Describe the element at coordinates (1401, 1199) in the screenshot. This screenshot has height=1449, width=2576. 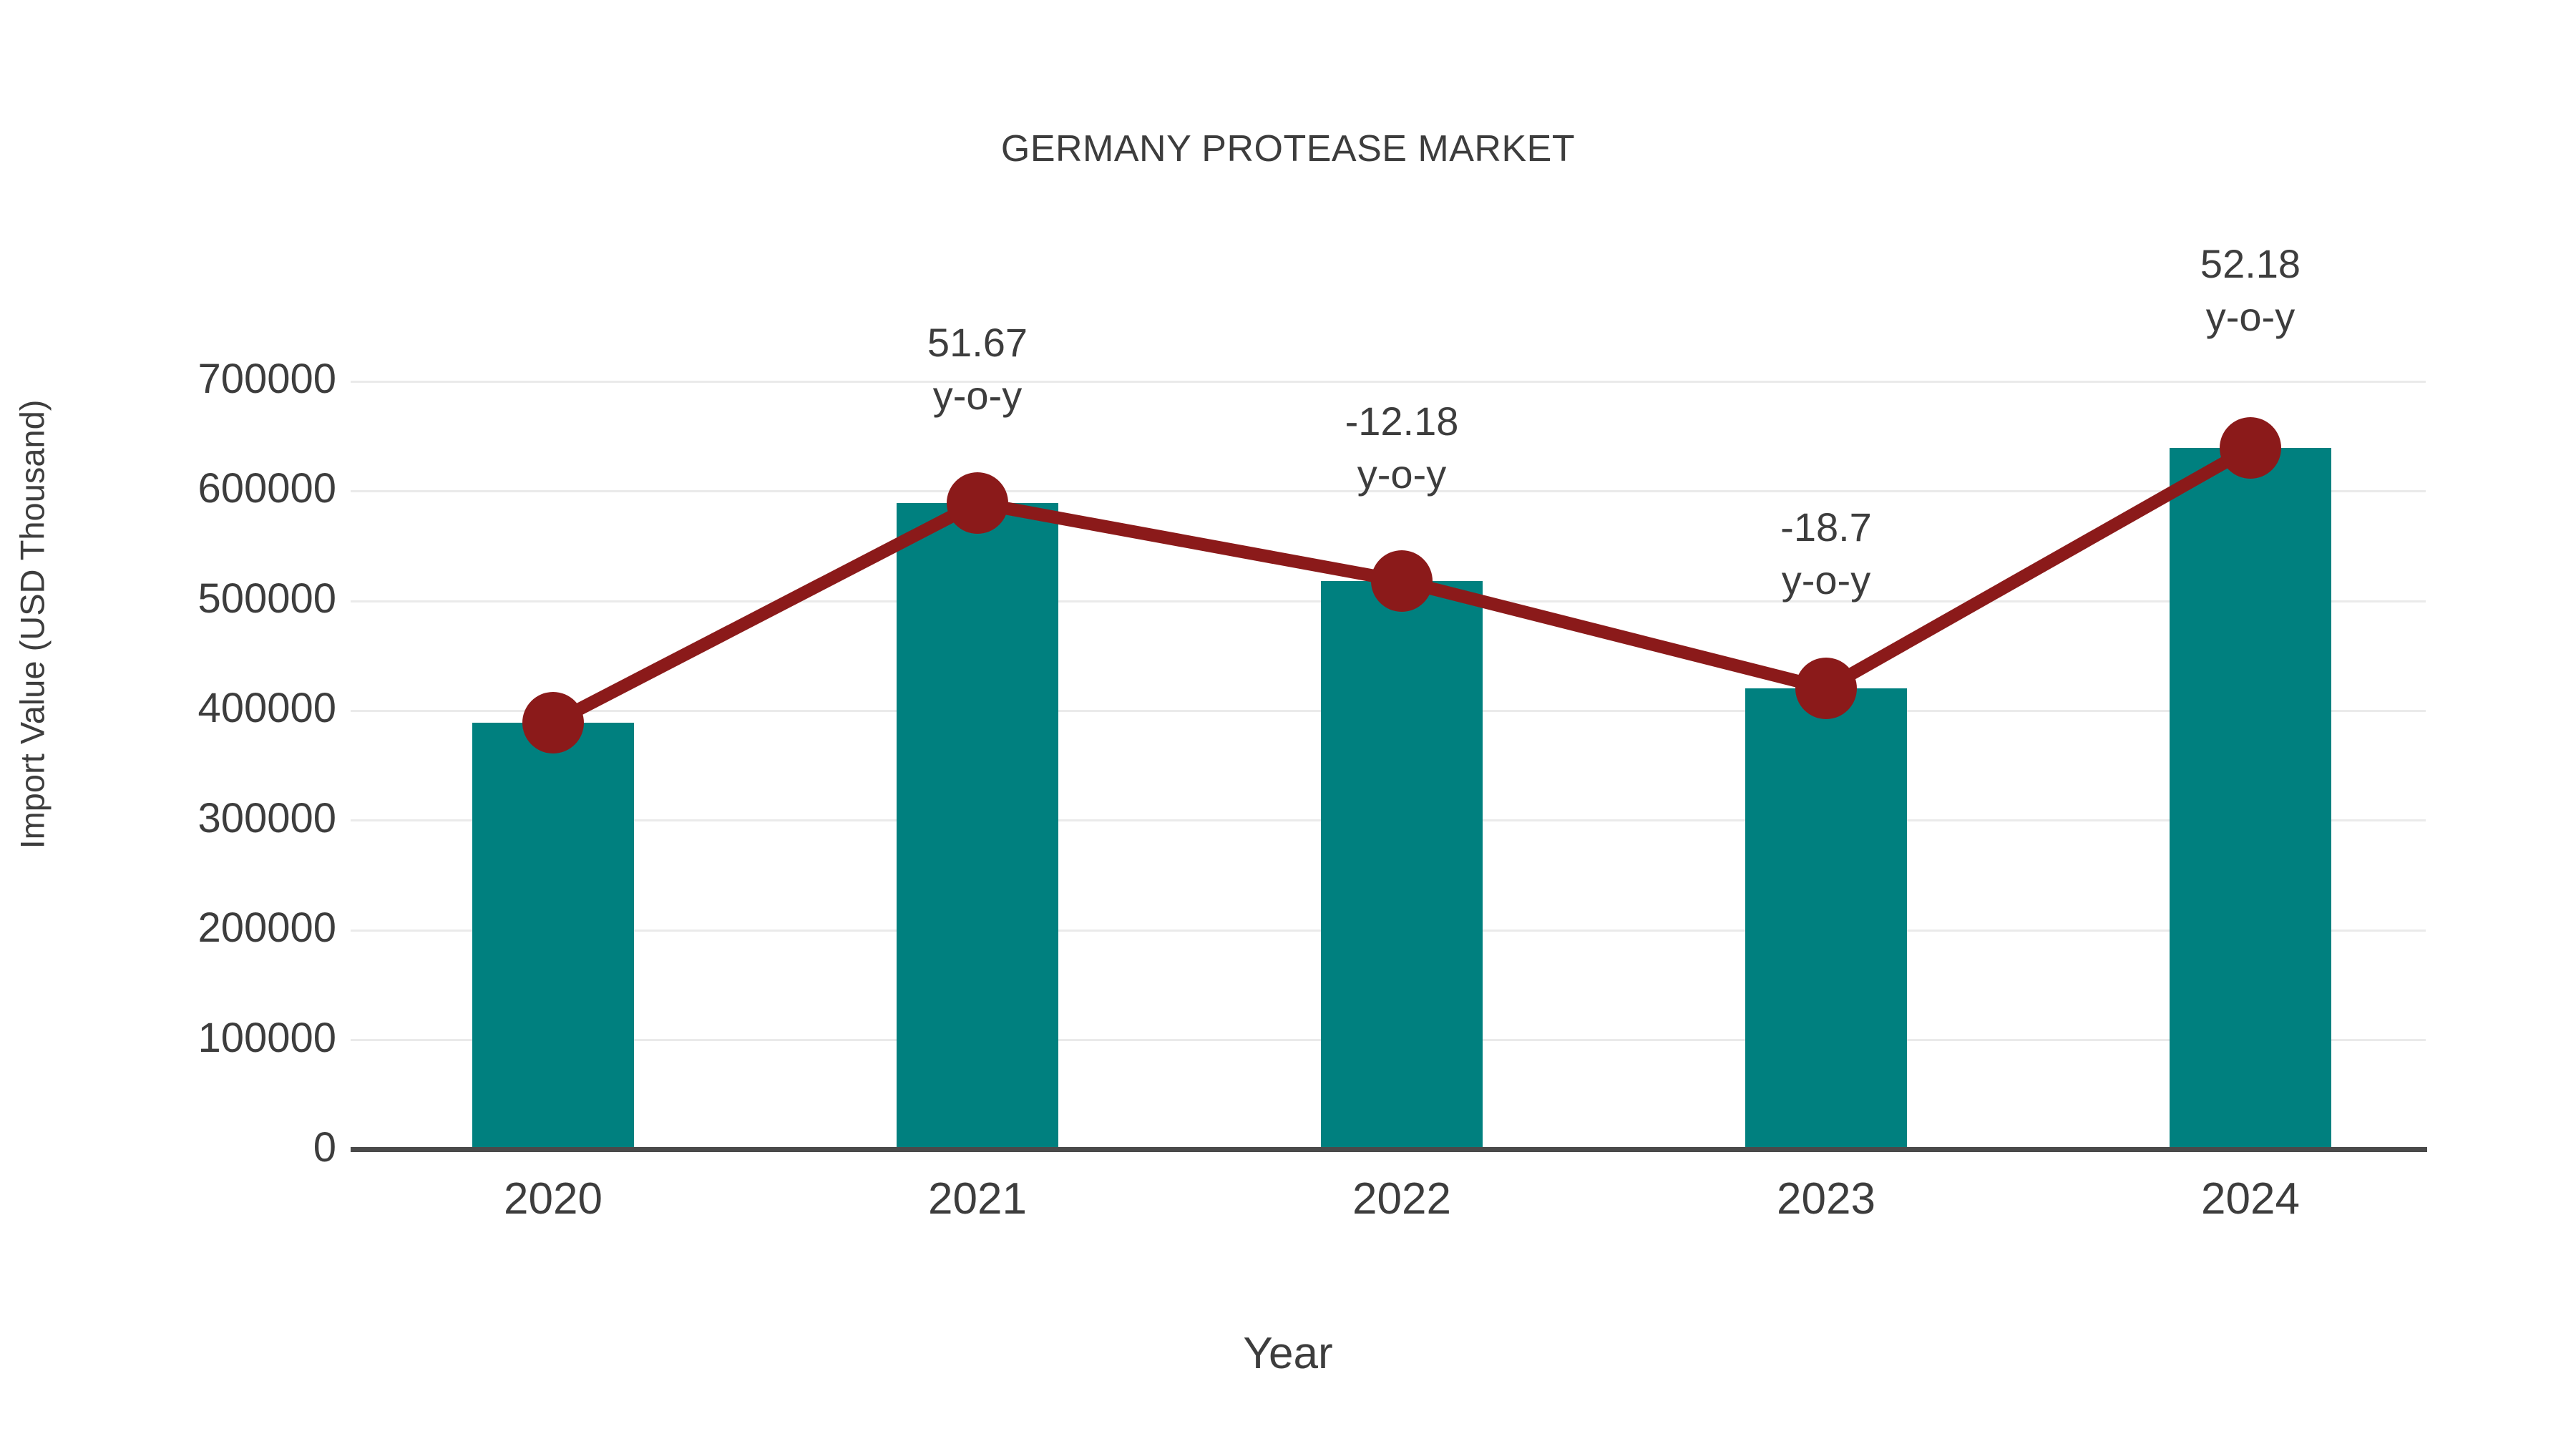
I see `x-tick-label-2022: 2022` at that location.